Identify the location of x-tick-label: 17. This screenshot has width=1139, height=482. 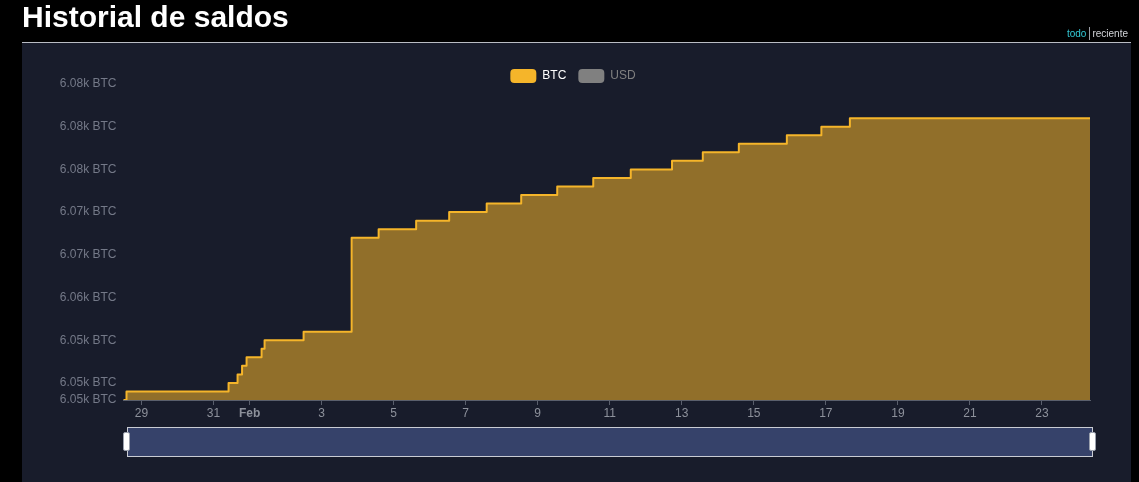
(826, 412).